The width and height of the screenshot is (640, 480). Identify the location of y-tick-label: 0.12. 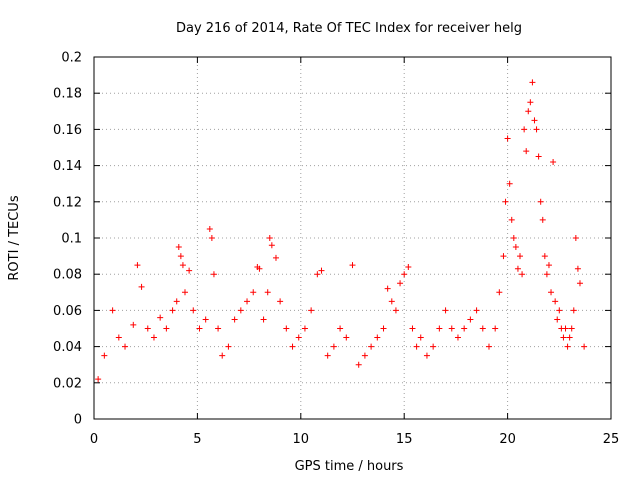
(67, 202).